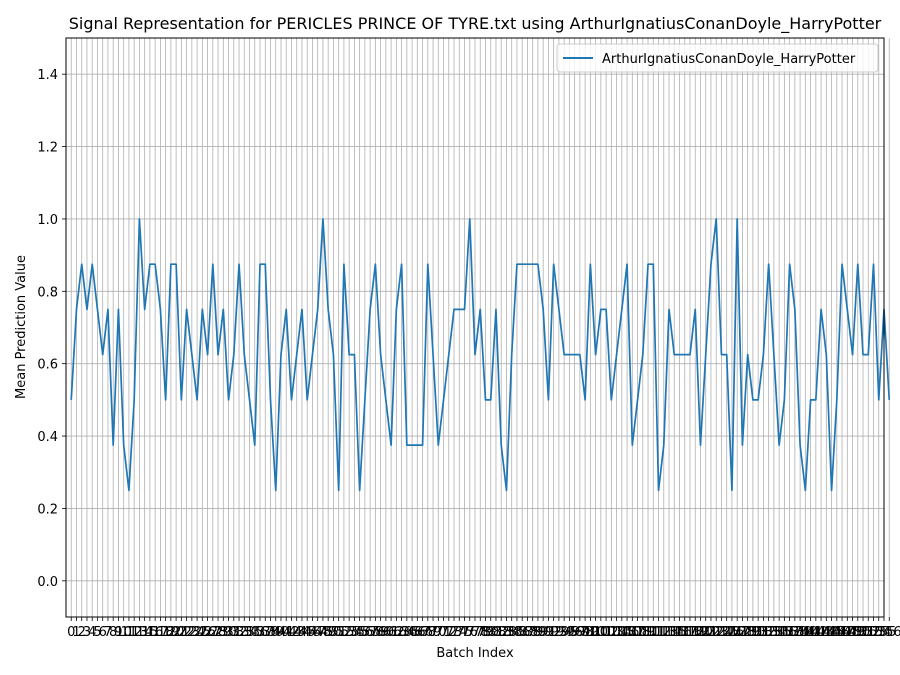 Image resolution: width=900 pixels, height=675 pixels. I want to click on x-tick-label: 119, so click(695, 632).